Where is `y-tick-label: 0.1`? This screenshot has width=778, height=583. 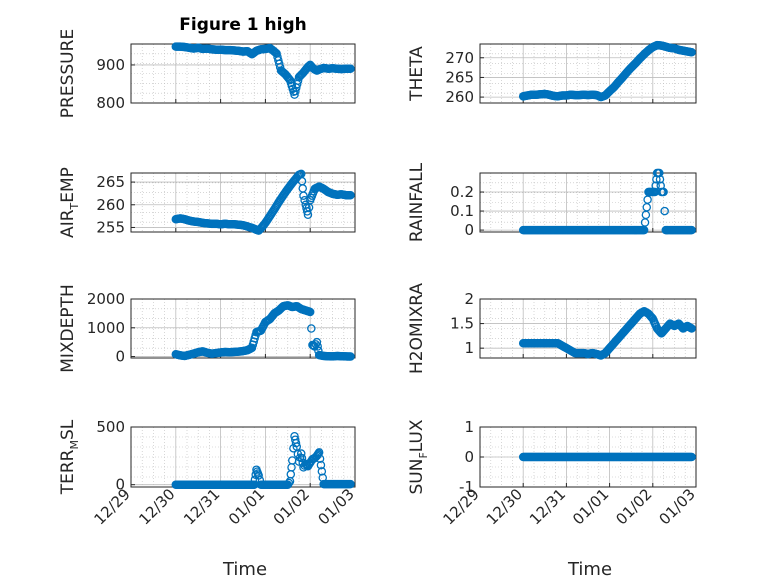 y-tick-label: 0.1 is located at coordinates (462, 211).